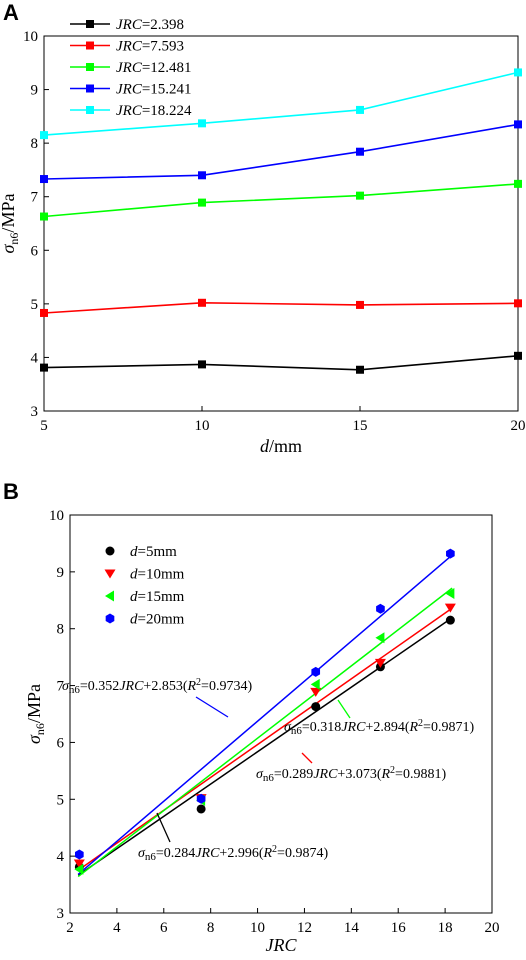 This screenshot has height=960, width=526. Describe the element at coordinates (157, 620) in the screenshot. I see `b-legend-label: d=20mm` at that location.